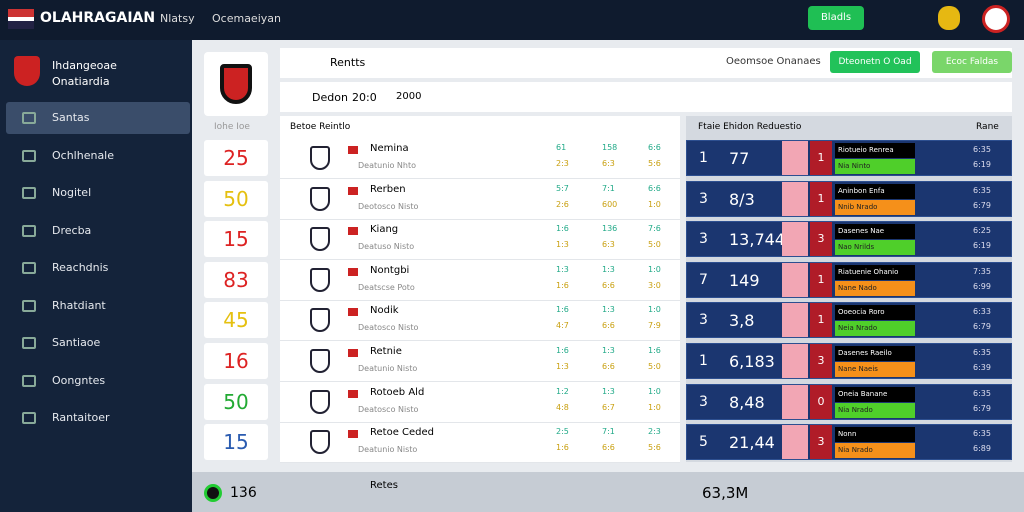 The width and height of the screenshot is (1024, 512). I want to click on score: 13,744, so click(757, 240).